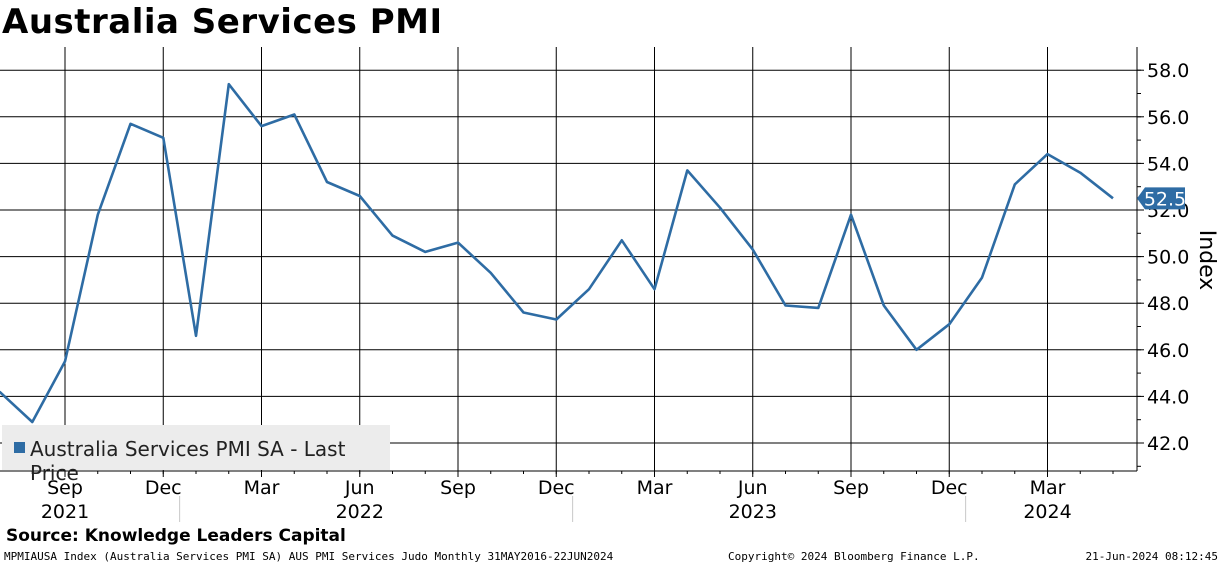 This screenshot has width=1224, height=566. Describe the element at coordinates (1151, 556) in the screenshot. I see `footer-timestamp: 21-Jun-2024 08:12:45` at that location.